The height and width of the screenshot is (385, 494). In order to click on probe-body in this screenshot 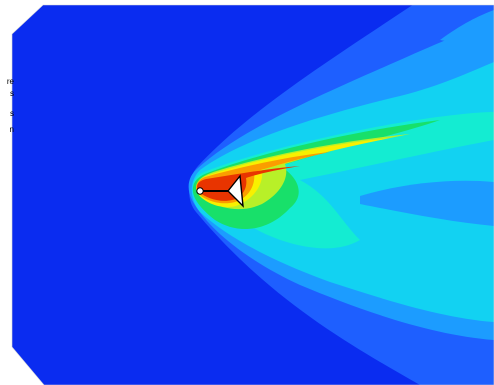, I will do `click(220, 191)`.